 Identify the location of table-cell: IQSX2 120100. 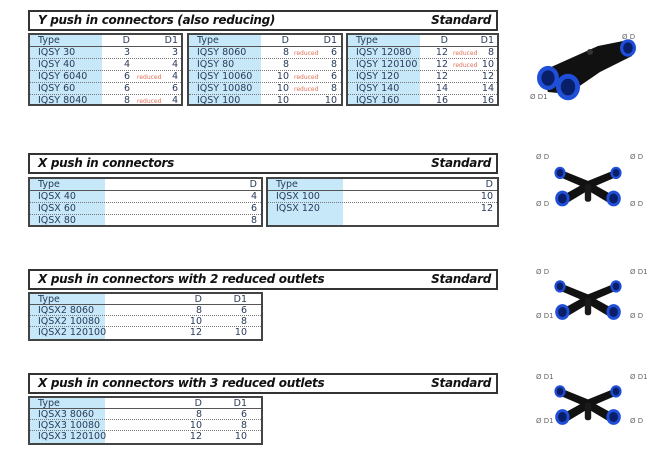
(72, 332).